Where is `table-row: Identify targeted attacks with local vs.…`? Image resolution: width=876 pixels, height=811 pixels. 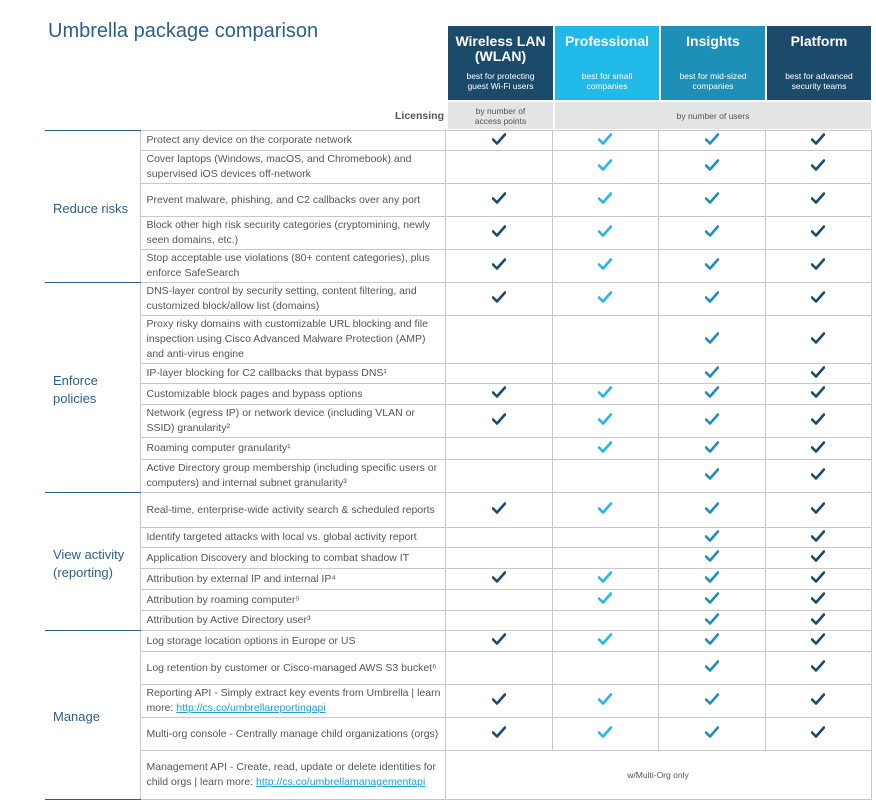 table-row: Identify targeted attacks with local vs.… is located at coordinates (458, 537).